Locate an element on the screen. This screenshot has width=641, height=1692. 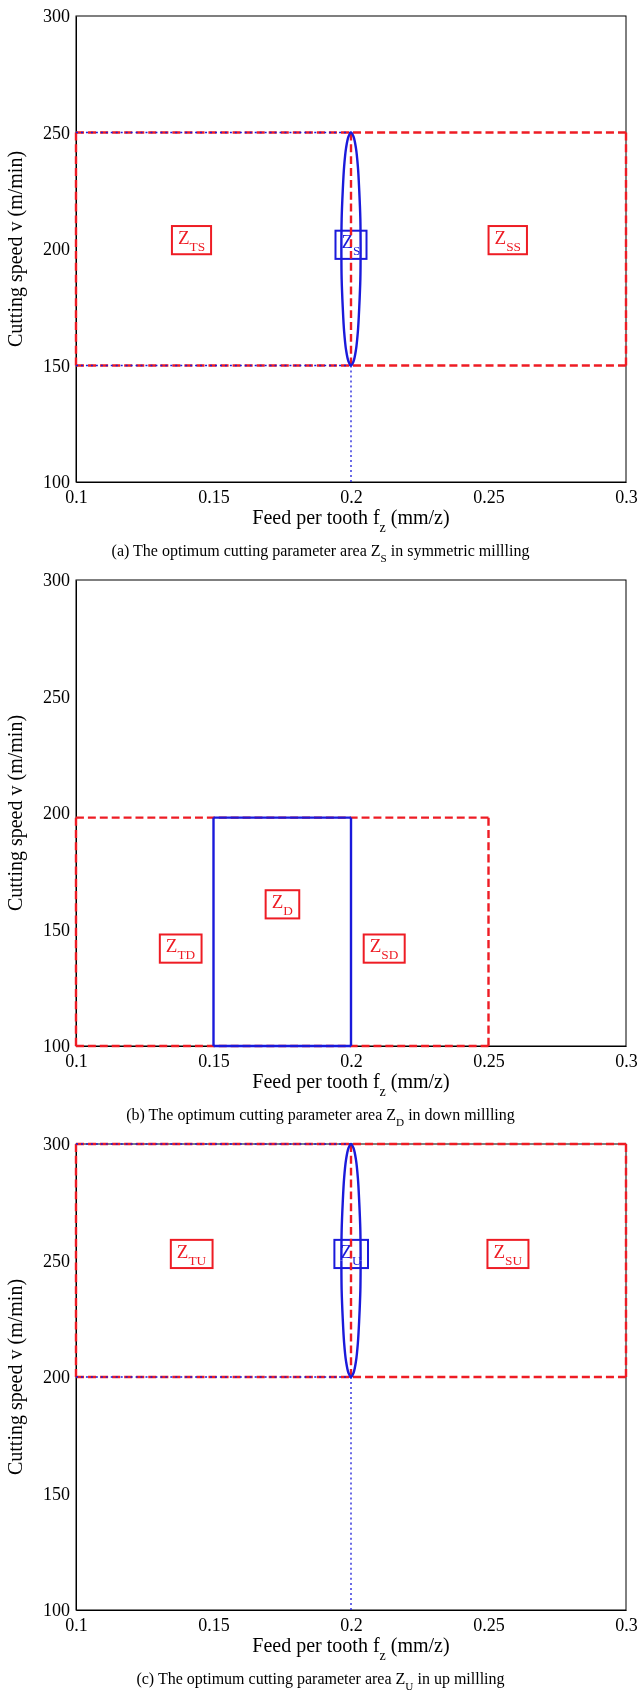
annotation: Z$_{TU}$ is located at coordinates (191, 1254).